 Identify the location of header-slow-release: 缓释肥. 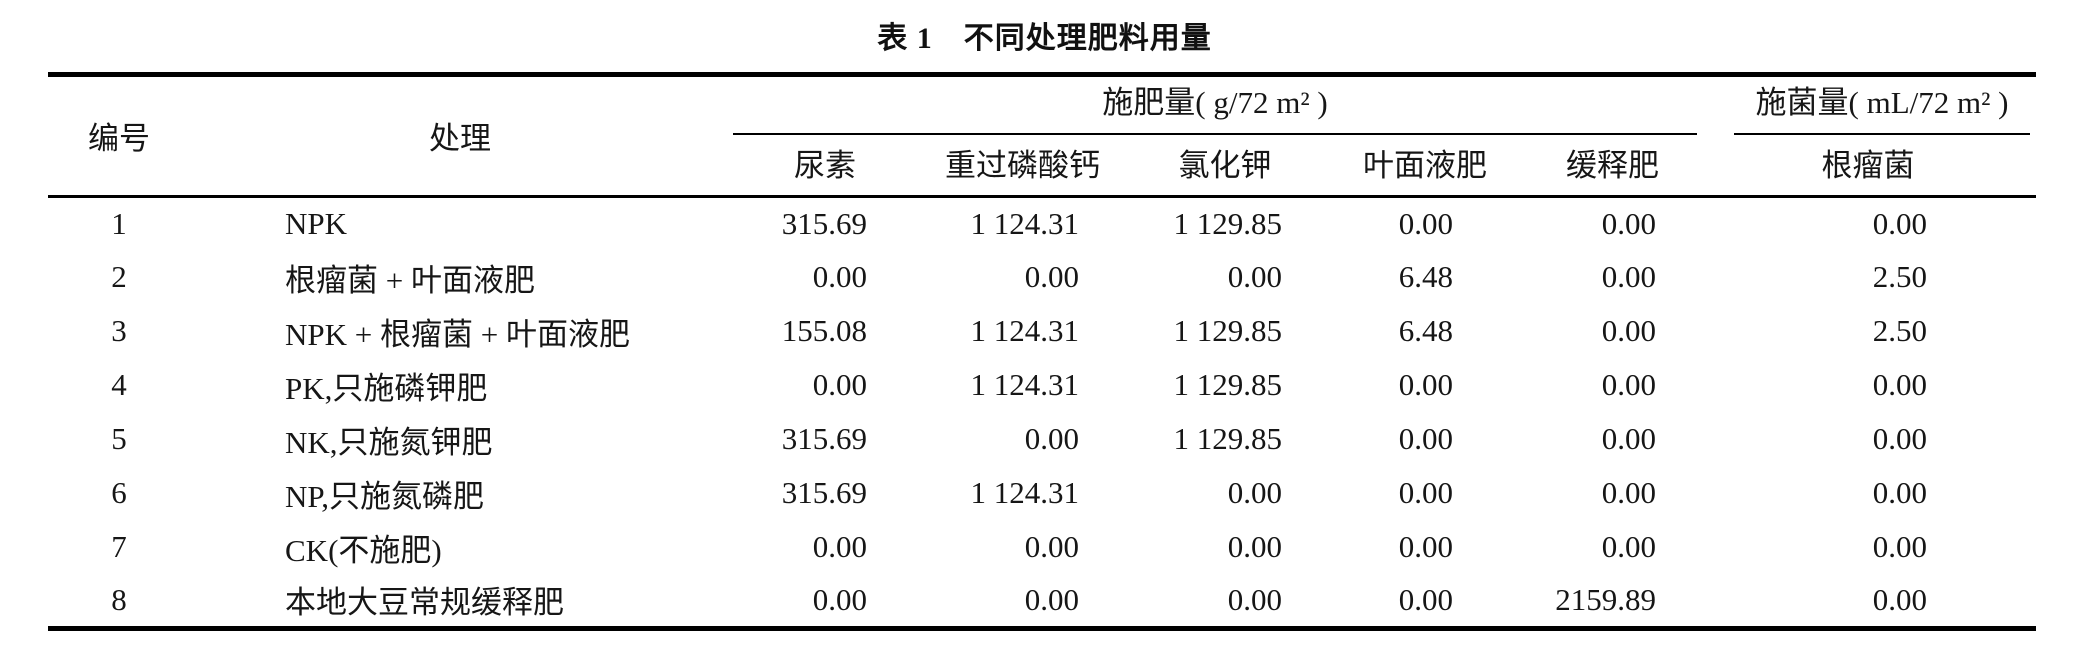
(1613, 166).